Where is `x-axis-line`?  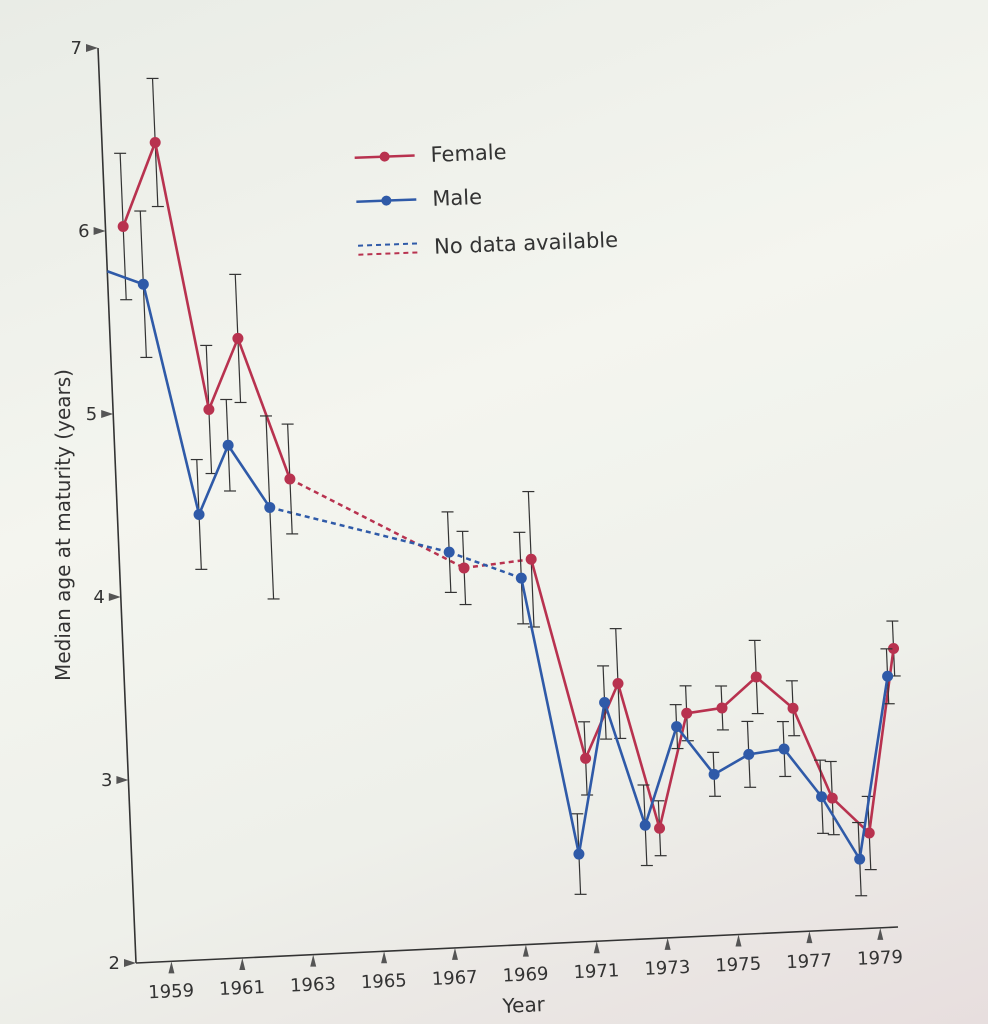
x-axis-line is located at coordinates (517, 945).